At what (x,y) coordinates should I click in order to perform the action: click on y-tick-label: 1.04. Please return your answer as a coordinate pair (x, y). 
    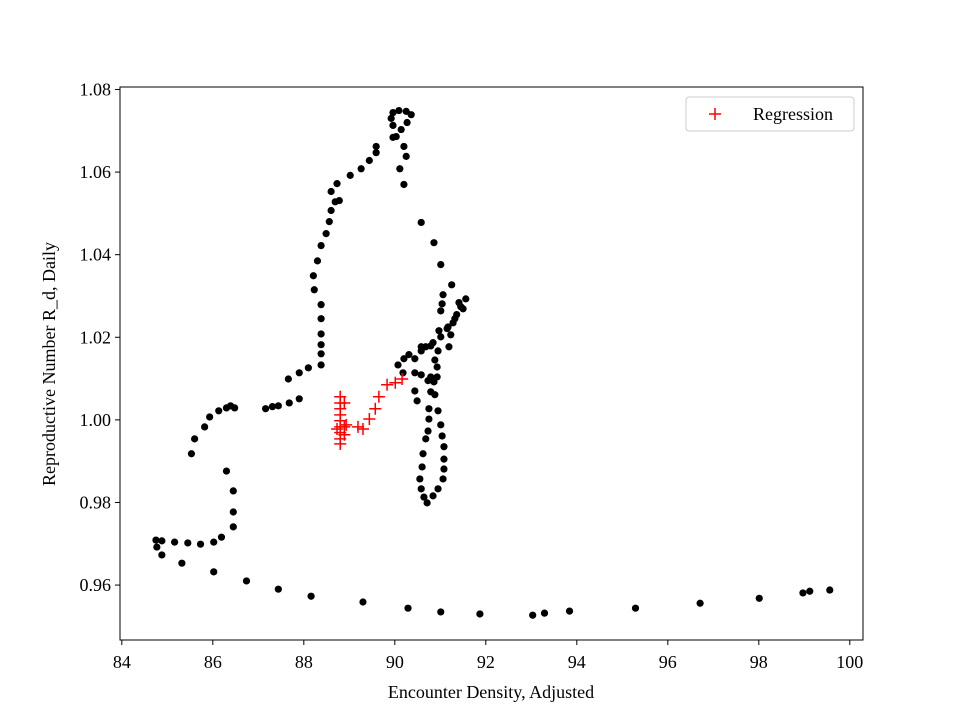
    Looking at the image, I should click on (96, 255).